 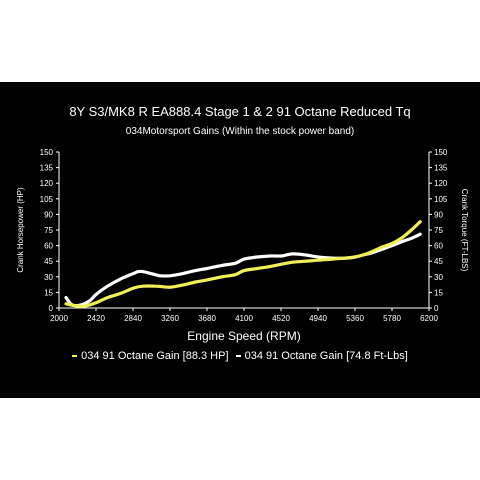 I want to click on x-tick-label: 2420, so click(x=96, y=318).